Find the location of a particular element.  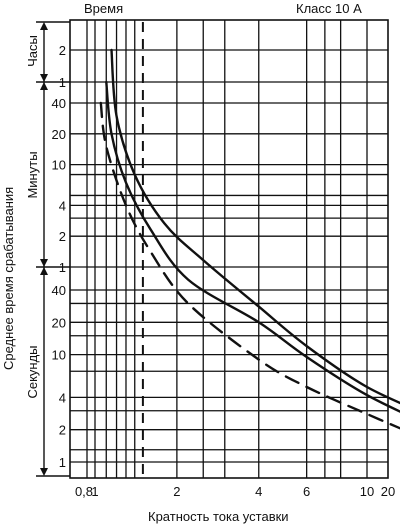

x-tick-label: 10 is located at coordinates (367, 491).